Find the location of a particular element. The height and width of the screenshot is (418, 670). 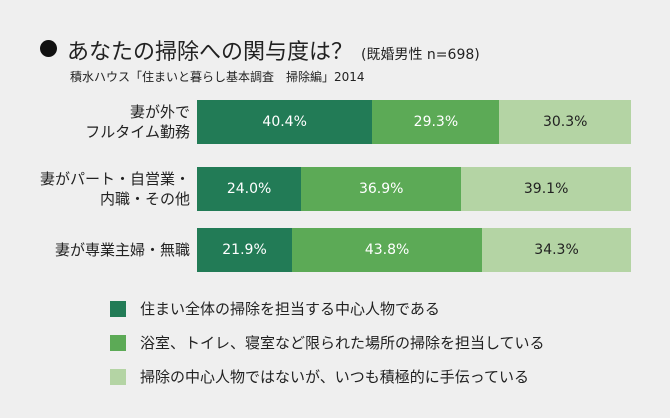

bar-row: 24.0% 36.9% 39.1% is located at coordinates (414, 189).